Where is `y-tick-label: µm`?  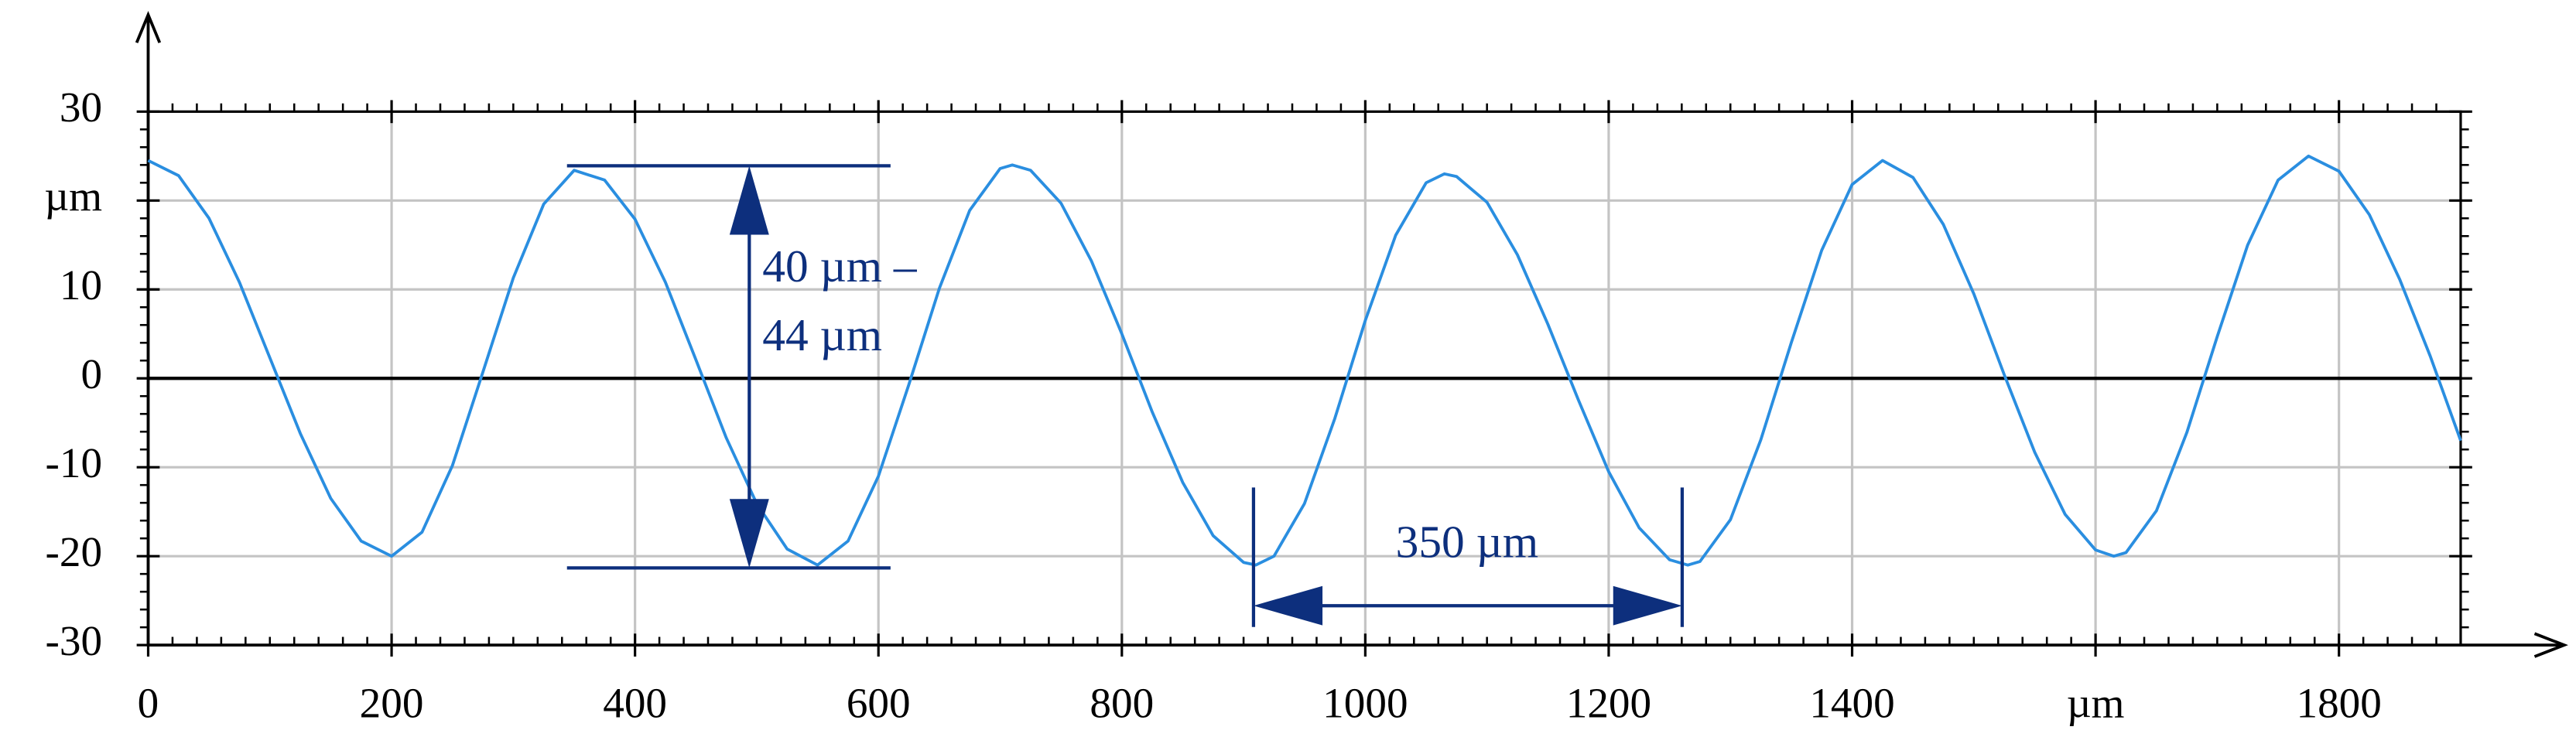 y-tick-label: µm is located at coordinates (73, 196).